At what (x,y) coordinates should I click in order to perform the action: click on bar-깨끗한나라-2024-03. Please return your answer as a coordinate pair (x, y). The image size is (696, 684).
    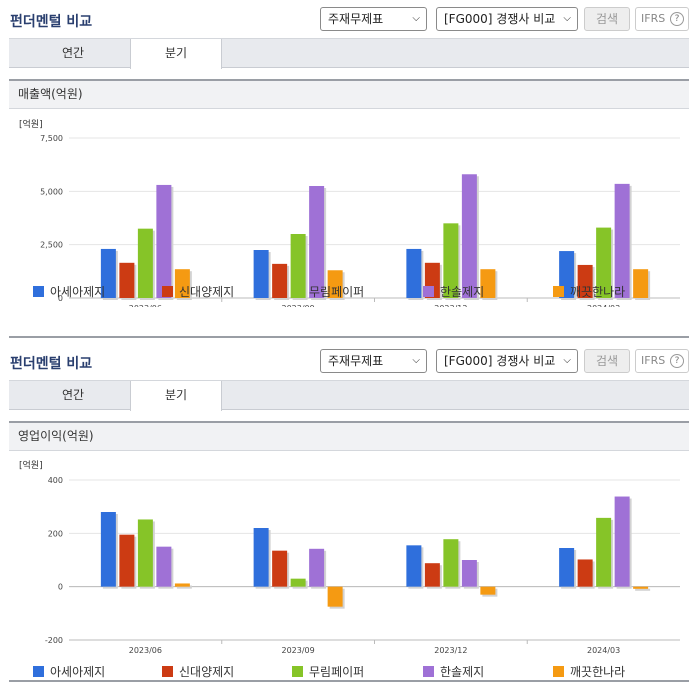
    Looking at the image, I should click on (641, 587).